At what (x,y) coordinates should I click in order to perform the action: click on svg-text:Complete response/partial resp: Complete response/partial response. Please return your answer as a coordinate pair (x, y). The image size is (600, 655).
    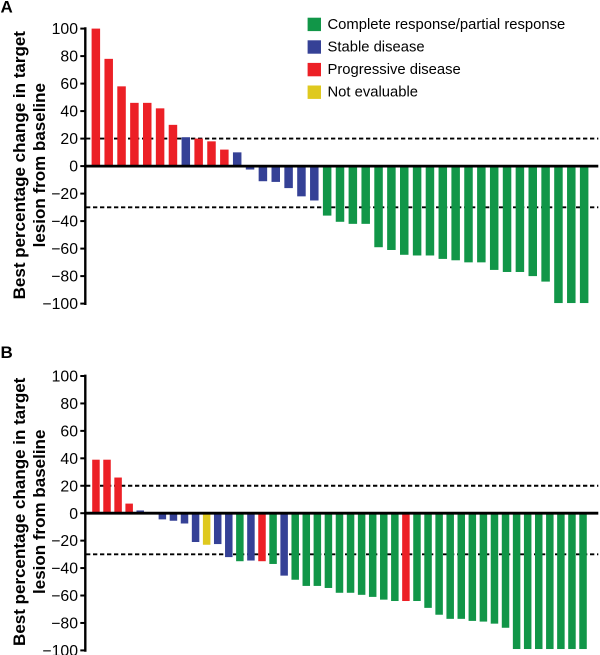
    Looking at the image, I should click on (447, 25).